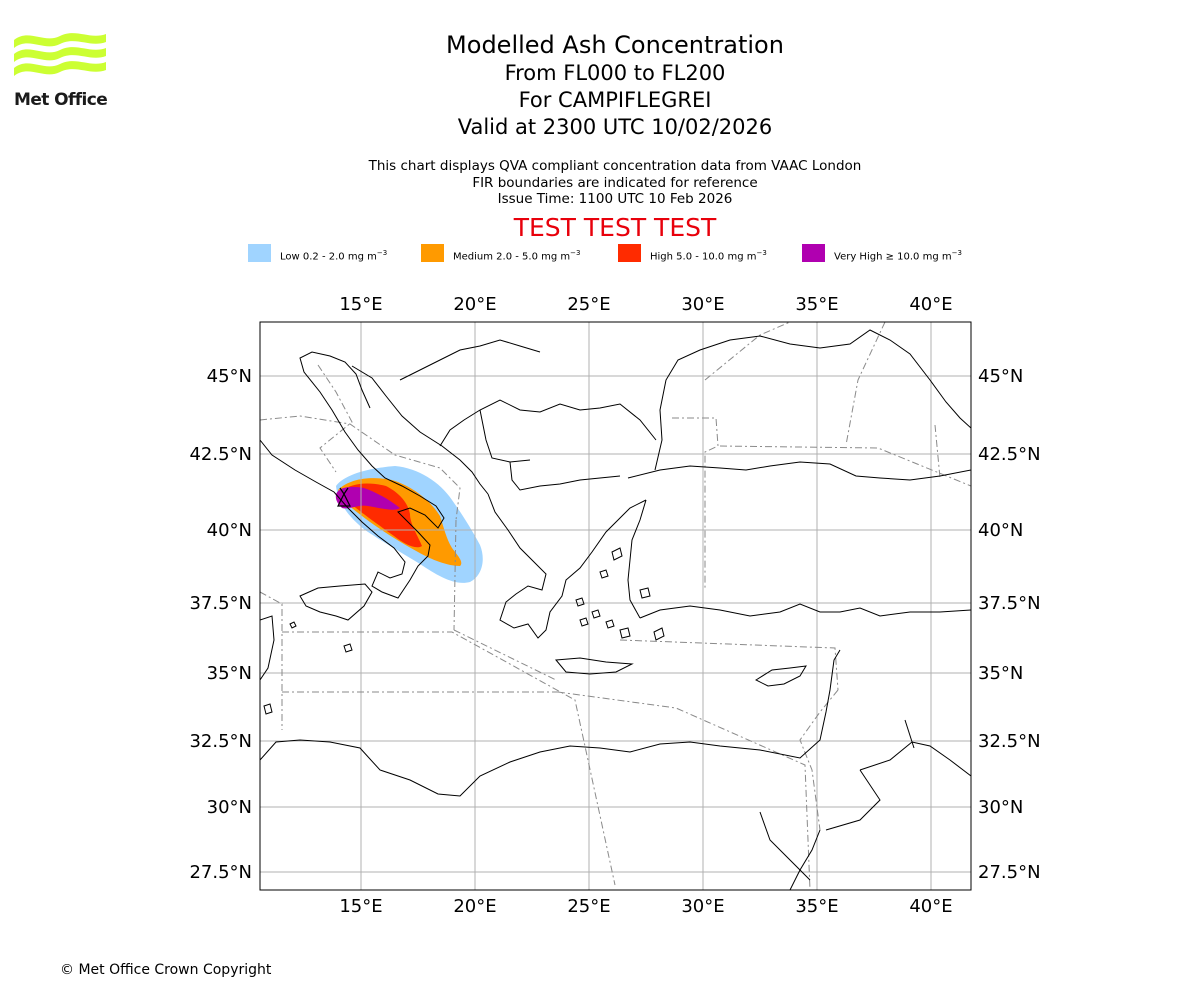 The height and width of the screenshot is (1000, 1200). What do you see at coordinates (229, 530) in the screenshot?
I see `lat-label-left: 40°N` at bounding box center [229, 530].